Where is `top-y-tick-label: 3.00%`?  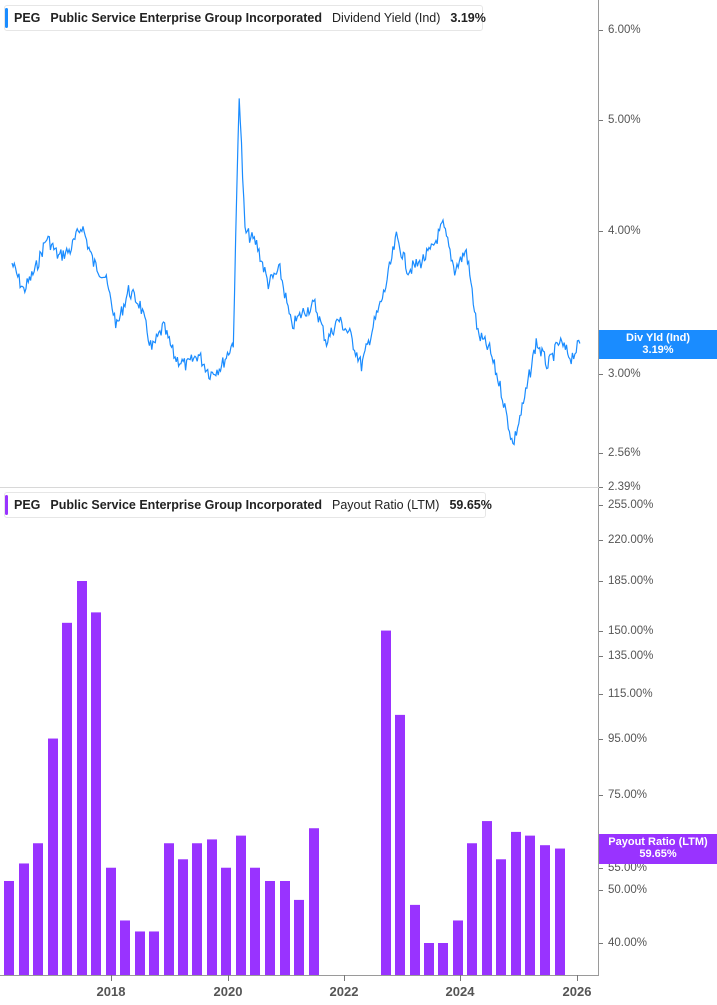
top-y-tick-label: 3.00% is located at coordinates (624, 374).